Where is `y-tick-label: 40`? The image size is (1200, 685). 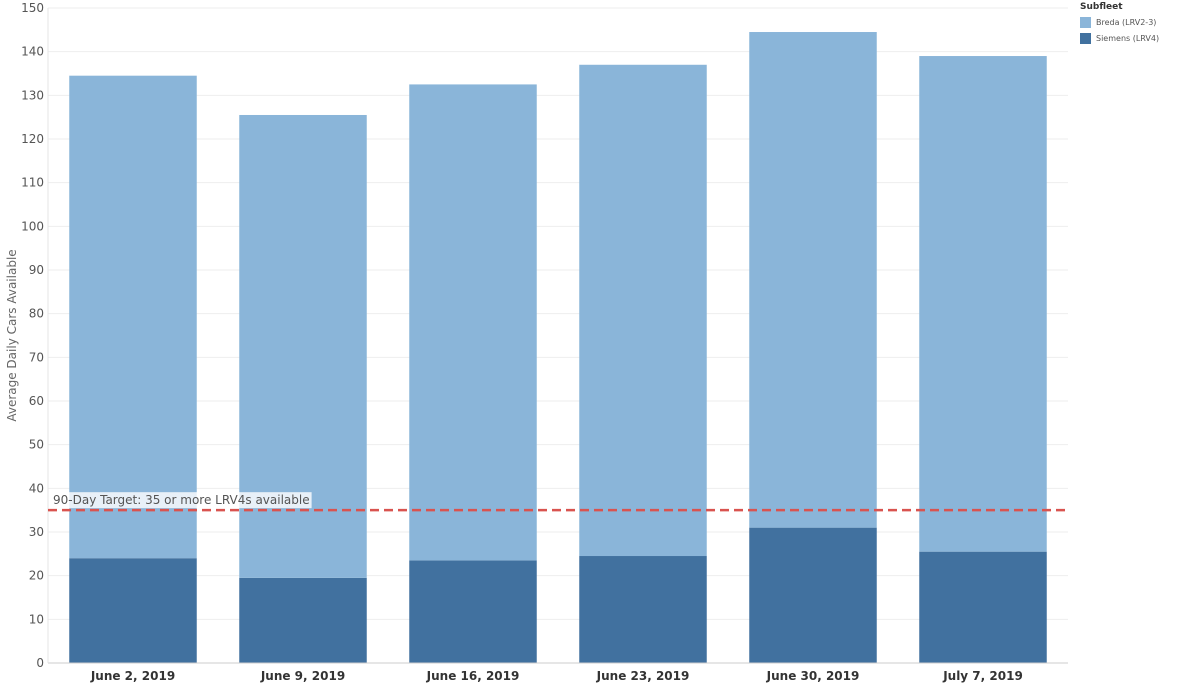
y-tick-label: 40 is located at coordinates (36, 488).